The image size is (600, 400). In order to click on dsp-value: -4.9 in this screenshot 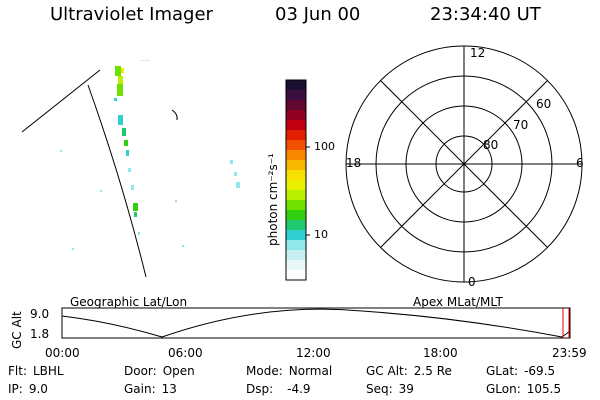, I will do `click(299, 389)`.